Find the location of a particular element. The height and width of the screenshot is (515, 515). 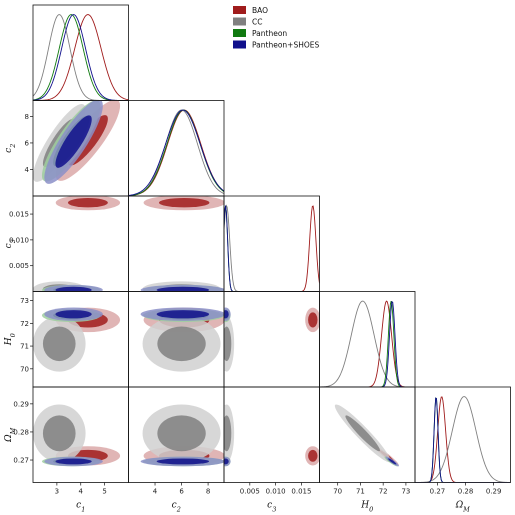

marginal-Pantheon+SHOES-3 is located at coordinates (367, 343).